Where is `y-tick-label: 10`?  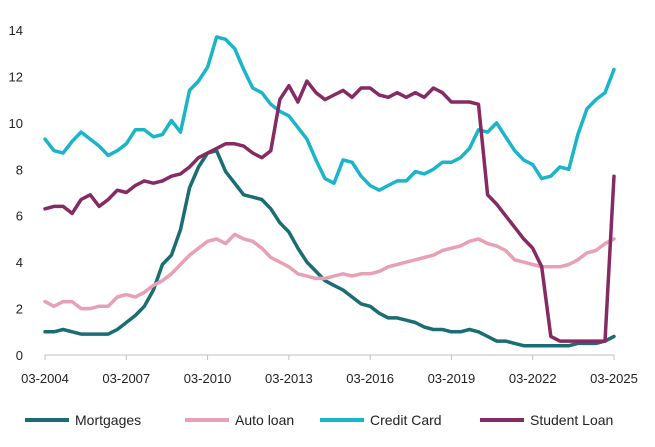
y-tick-label: 10 is located at coordinates (16, 123).